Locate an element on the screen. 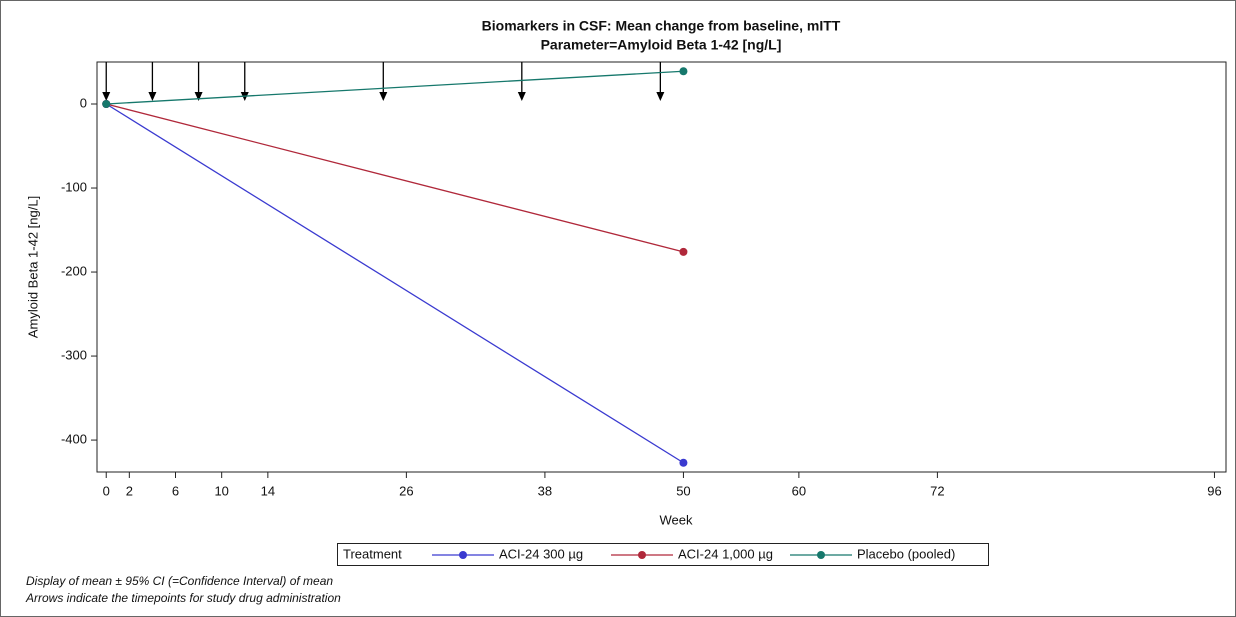  legend-title: Treatment is located at coordinates (372, 553).